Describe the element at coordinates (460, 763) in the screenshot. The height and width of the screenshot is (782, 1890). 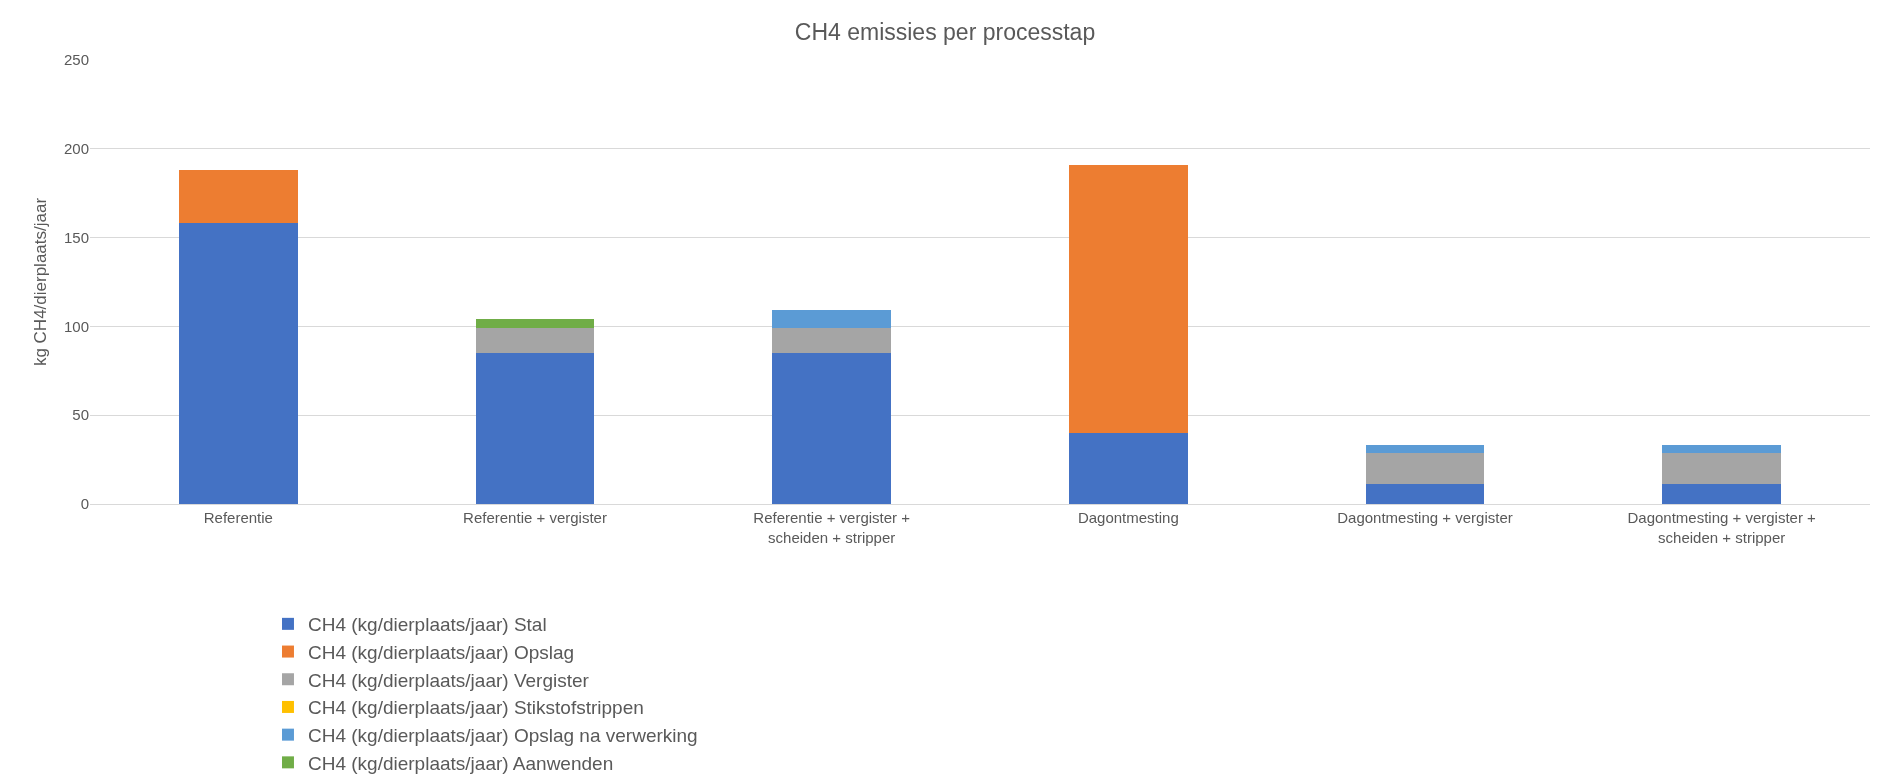
I see `legend-label: CH4 (kg/dierplaats/jaar) Aanwenden` at that location.